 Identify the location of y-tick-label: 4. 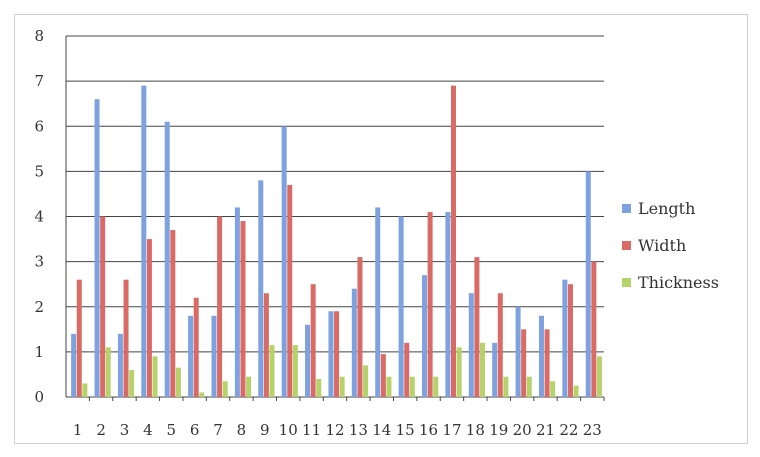
(39, 217).